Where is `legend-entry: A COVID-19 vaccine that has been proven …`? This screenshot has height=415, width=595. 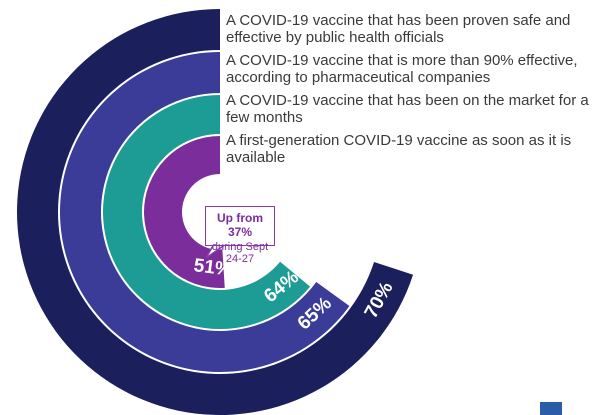
legend-entry: A COVID-19 vaccine that has been proven … is located at coordinates (398, 29).